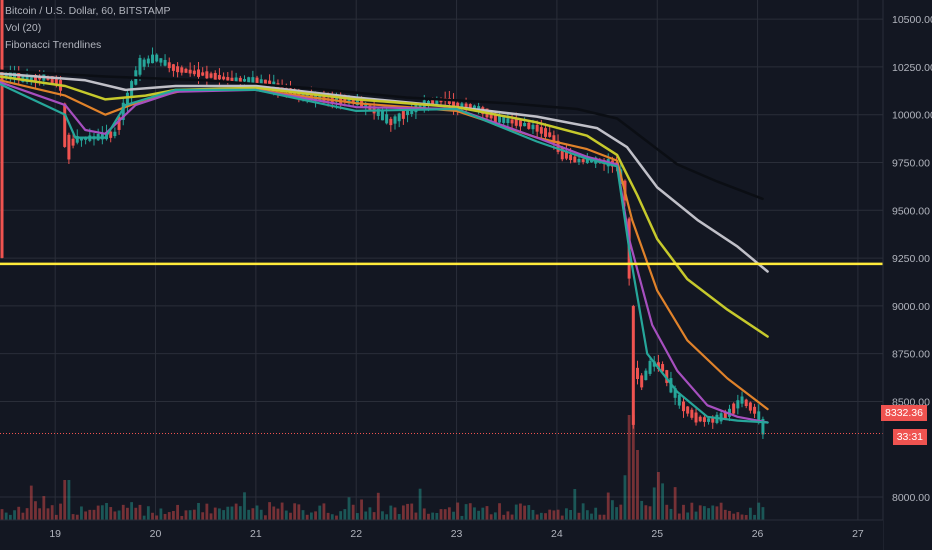 This screenshot has width=932, height=550. I want to click on x-tick-label: 22, so click(356, 534).